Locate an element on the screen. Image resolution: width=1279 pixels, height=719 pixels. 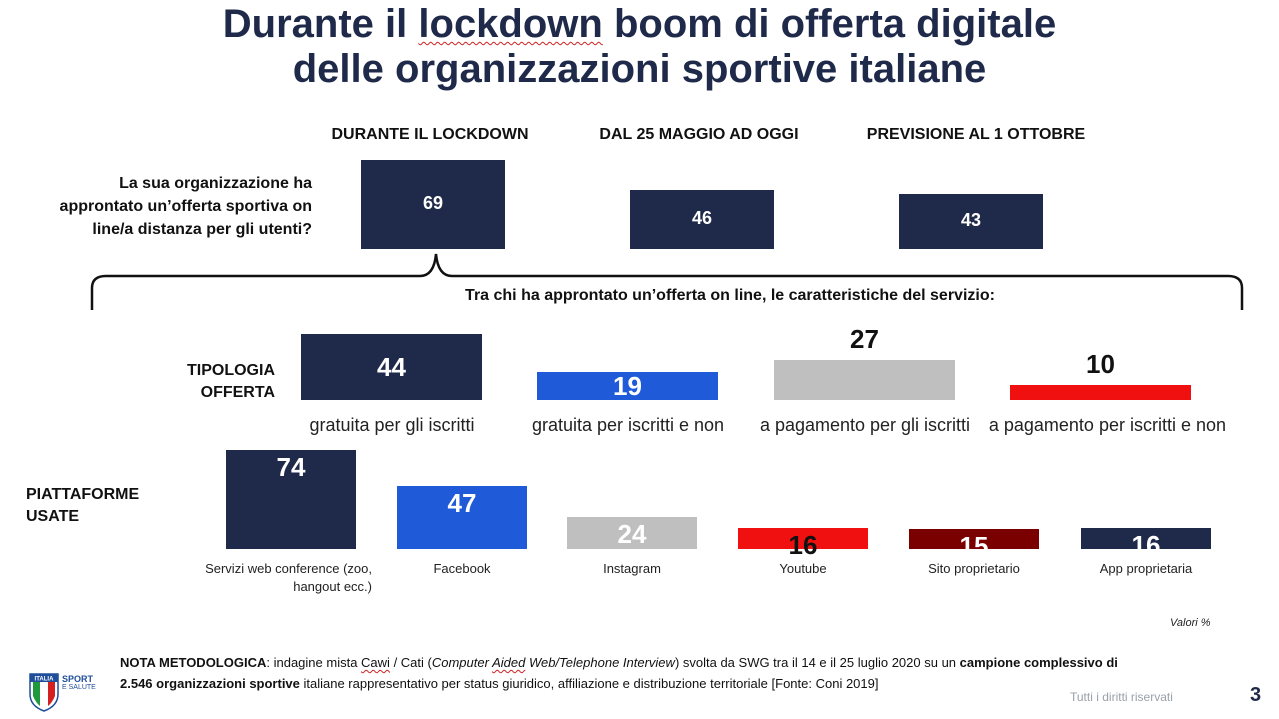
category-label: Sito proprietario is located at coordinates (974, 568).